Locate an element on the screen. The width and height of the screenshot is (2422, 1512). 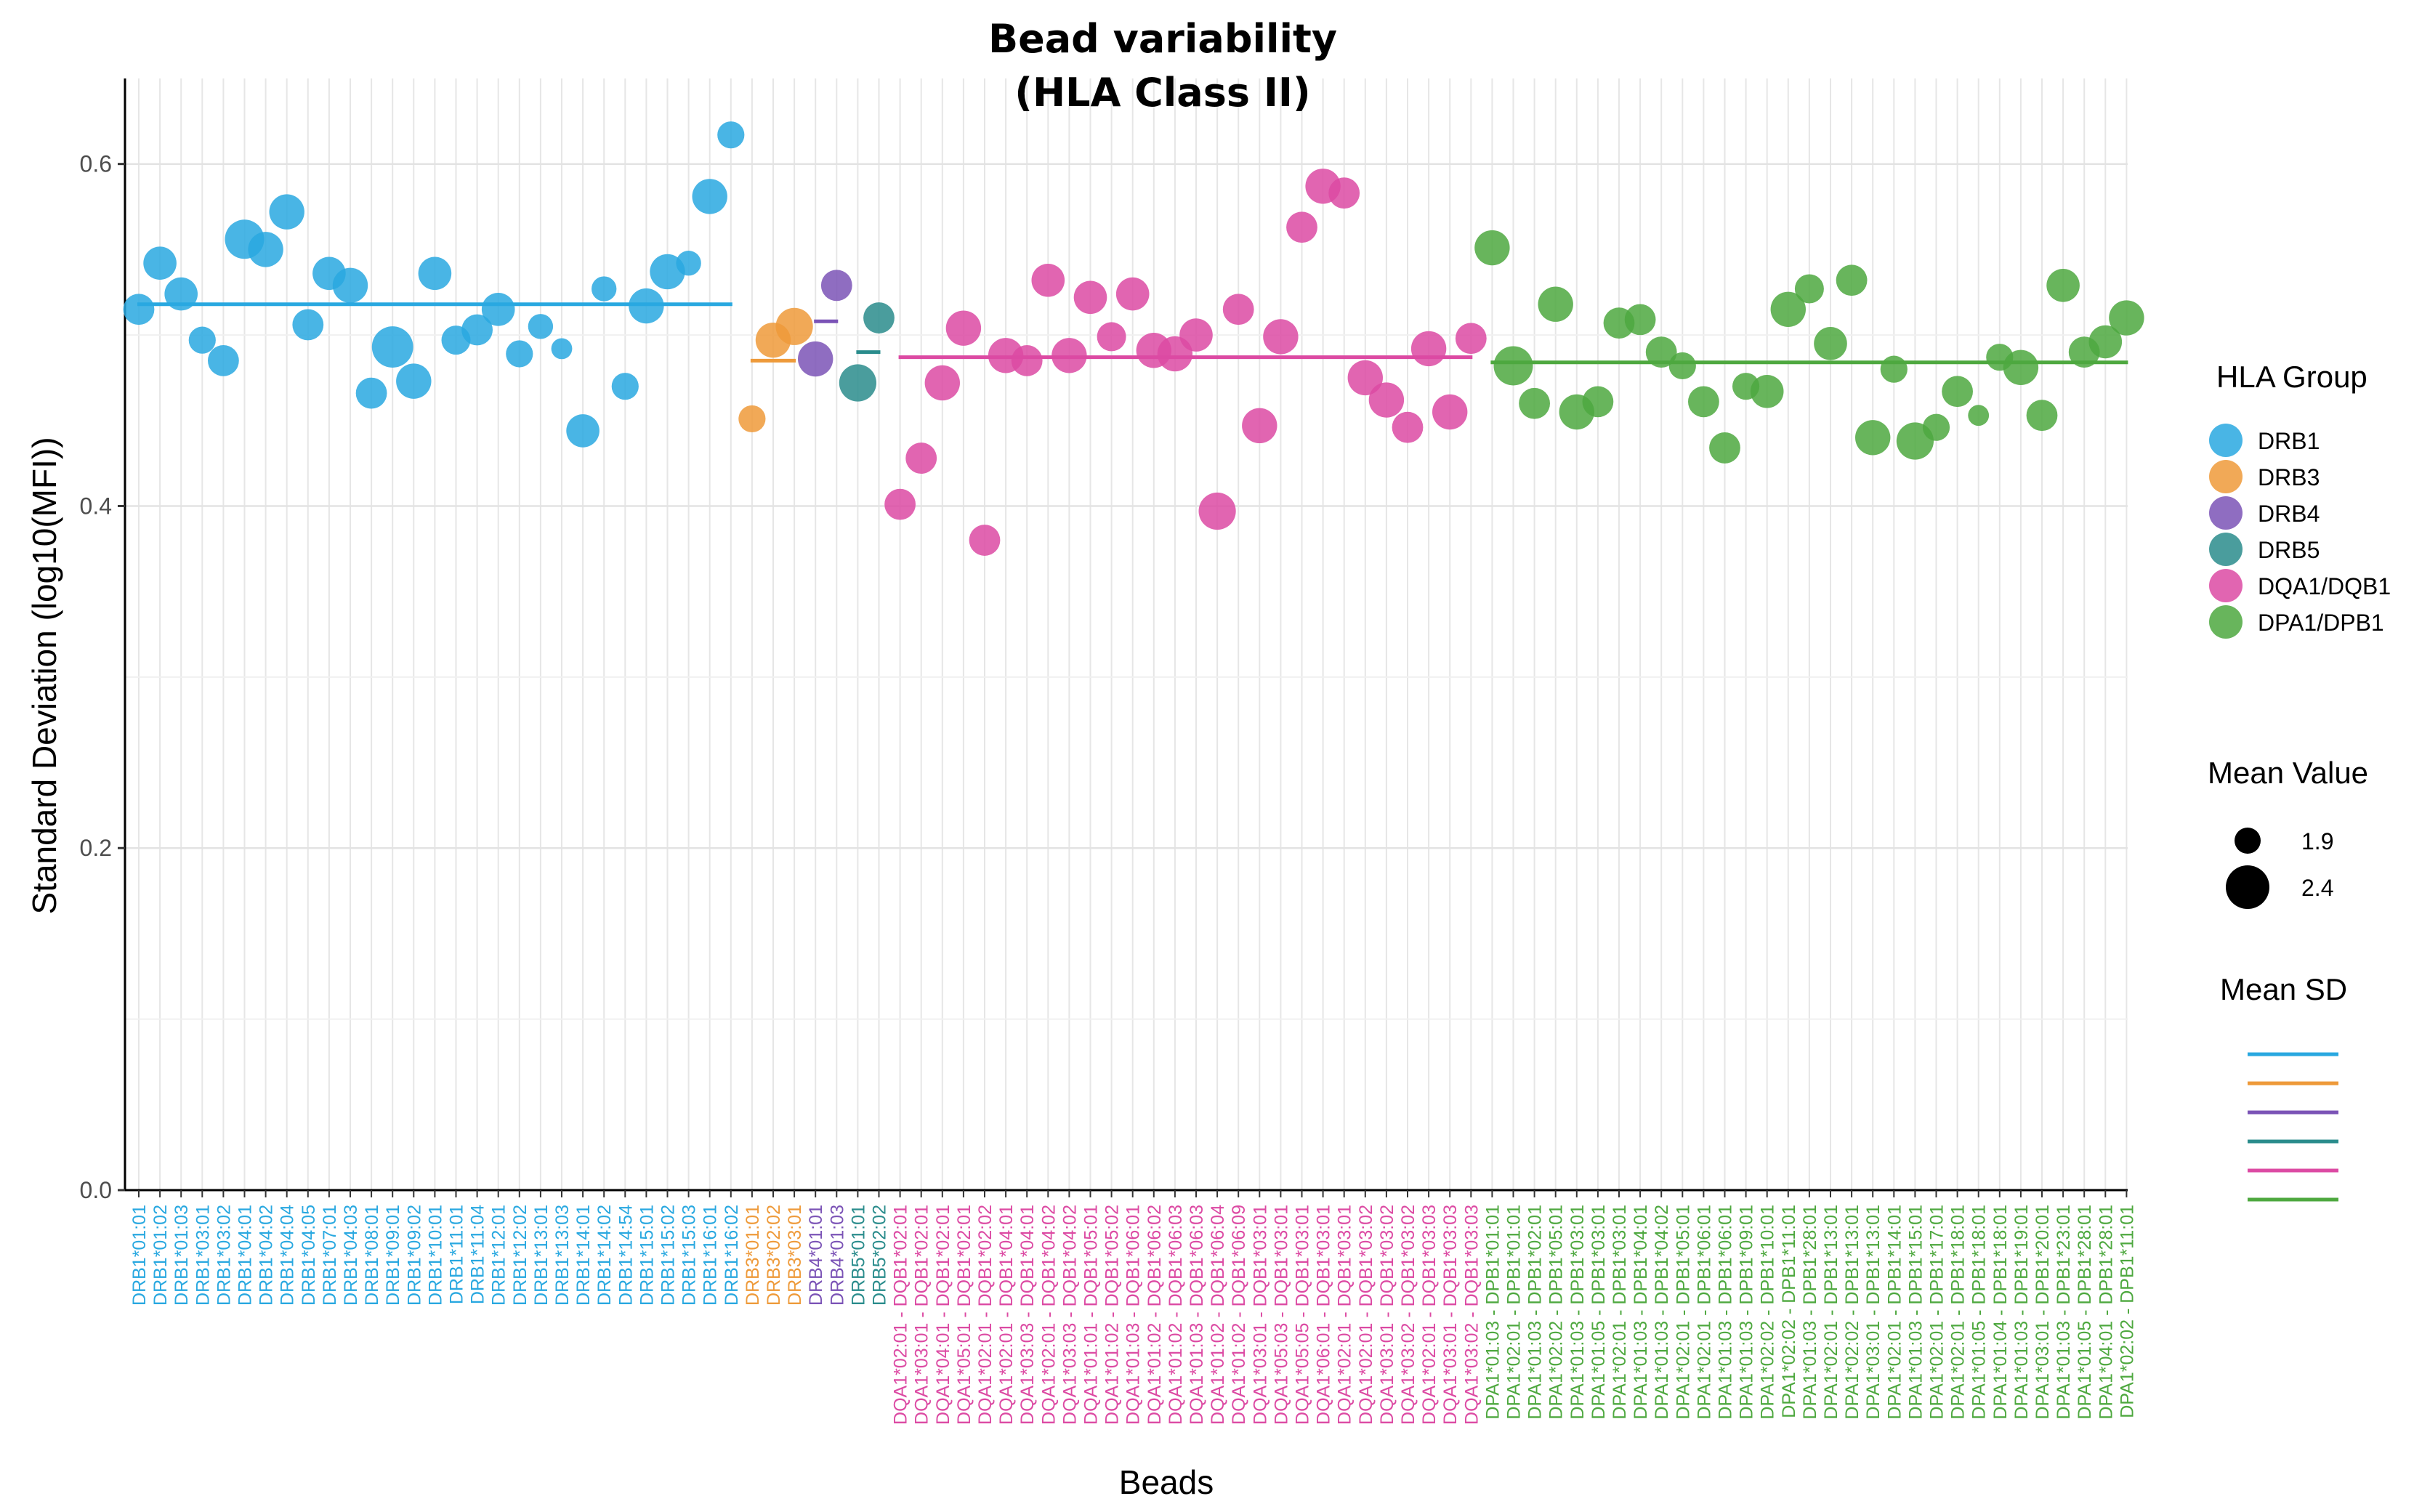
x-tick-label: DQA1*02:01 - DQB1*04:02 is located at coordinates (1048, 1315).